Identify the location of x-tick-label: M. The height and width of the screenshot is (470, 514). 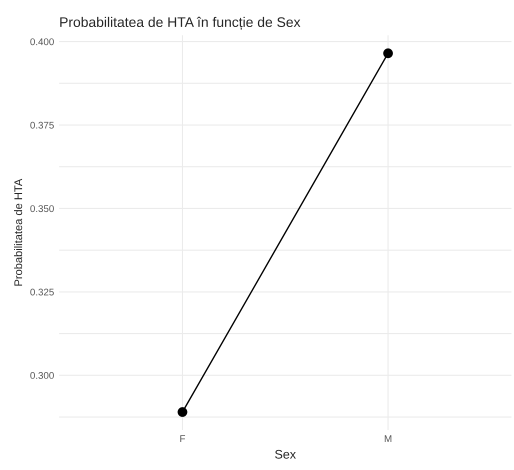
(388, 438).